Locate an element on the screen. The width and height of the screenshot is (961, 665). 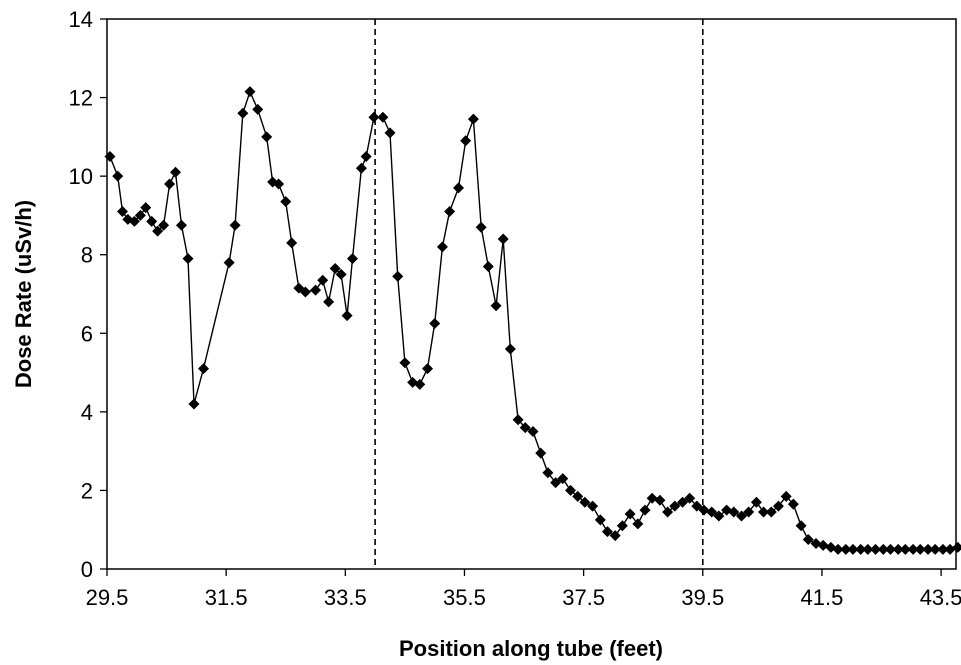
y-tick-label: 14 is located at coordinates (81, 19).